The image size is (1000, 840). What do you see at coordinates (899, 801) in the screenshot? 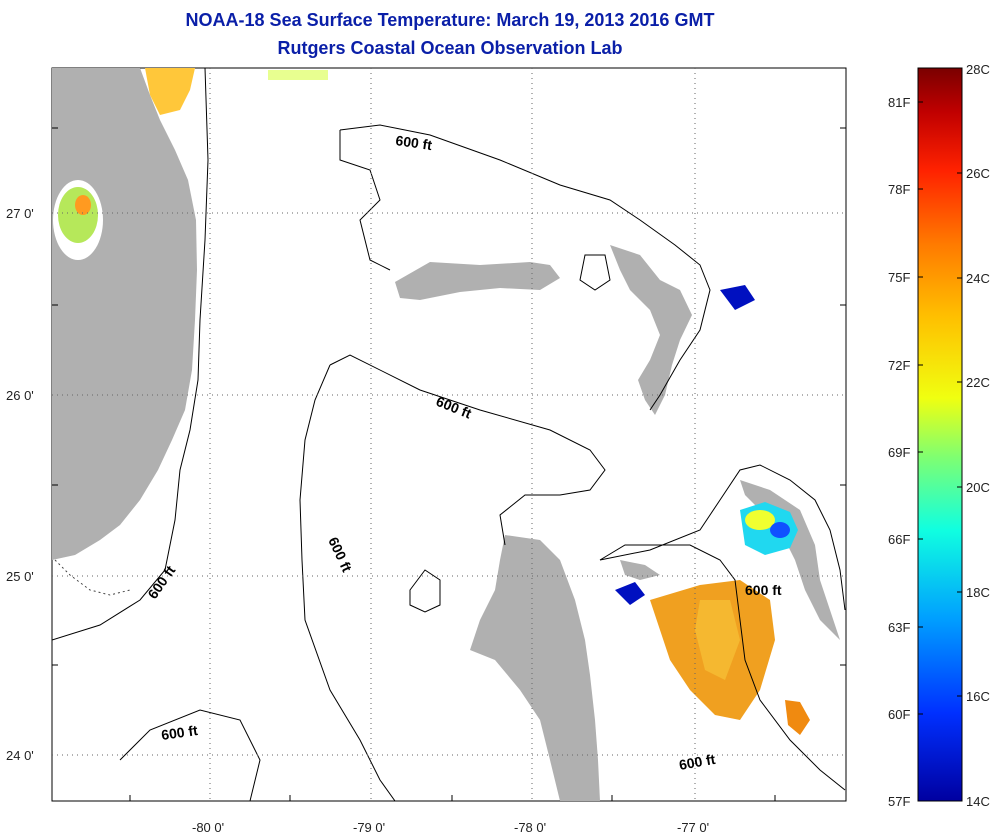
I see `colorbar-f-label: 57F` at bounding box center [899, 801].